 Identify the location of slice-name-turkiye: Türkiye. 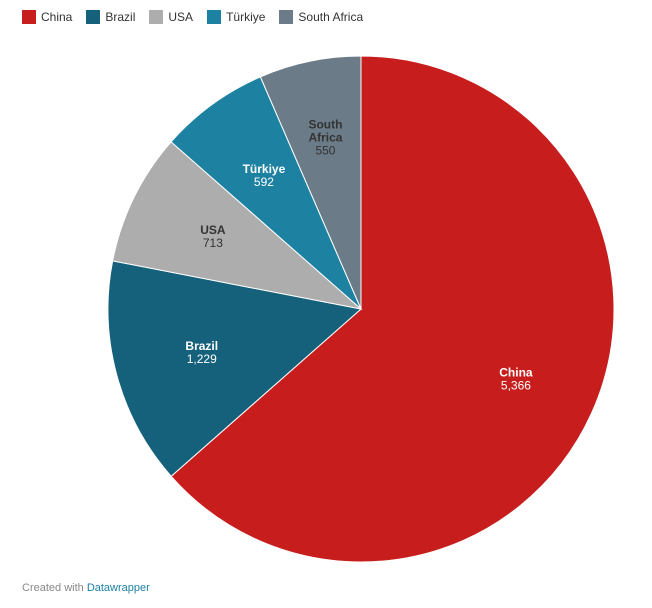
(264, 169).